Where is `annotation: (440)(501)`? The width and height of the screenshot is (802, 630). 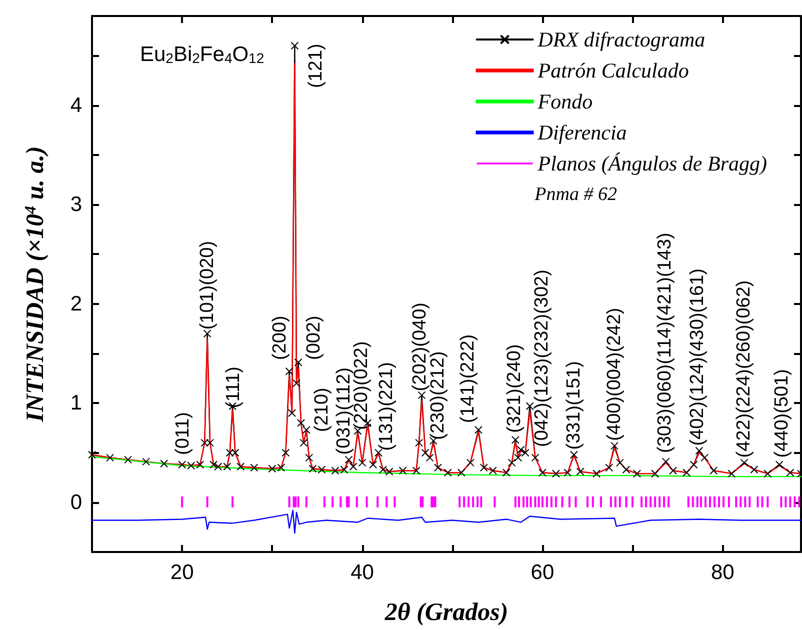 annotation: (440)(501) is located at coordinates (782, 413).